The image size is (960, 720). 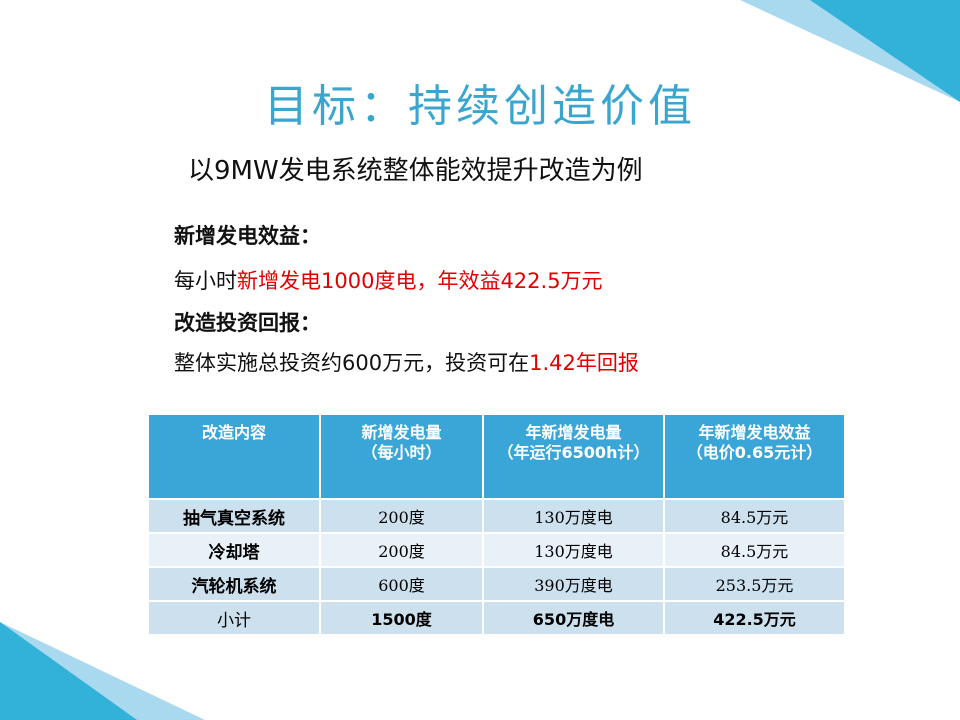 I want to click on table-cell: 600度, so click(x=401, y=584).